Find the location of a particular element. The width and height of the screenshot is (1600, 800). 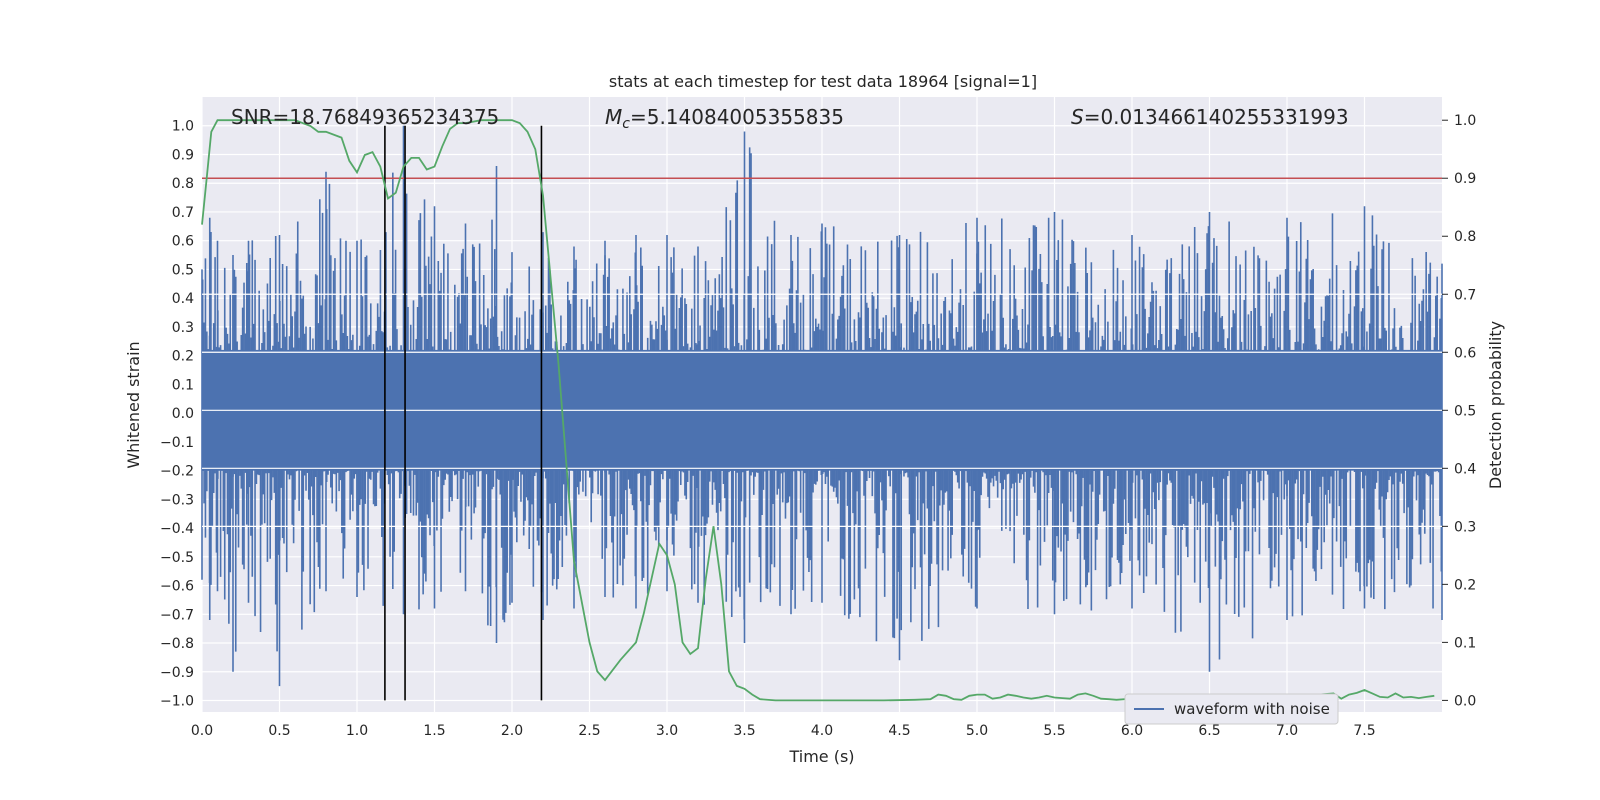

y-tick-label-left: −1.0 is located at coordinates (177, 702).